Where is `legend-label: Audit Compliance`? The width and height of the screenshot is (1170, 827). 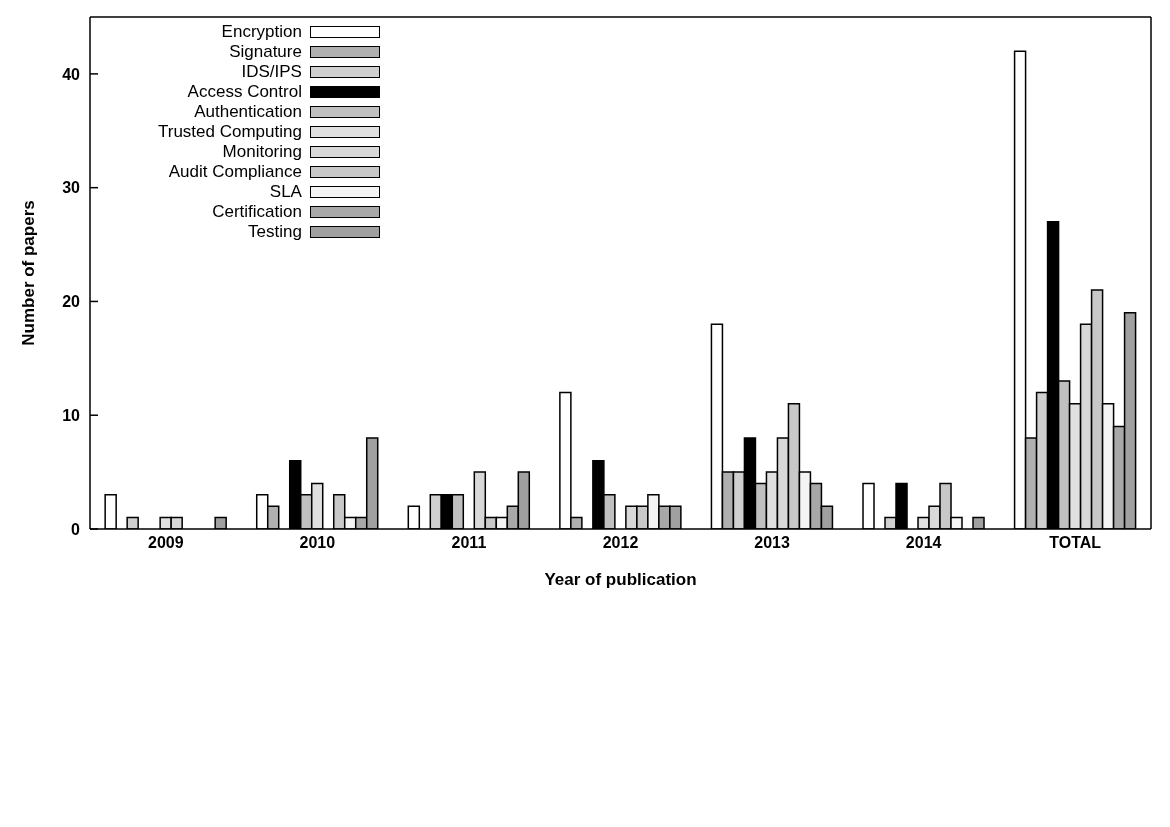 legend-label: Audit Compliance is located at coordinates (235, 172).